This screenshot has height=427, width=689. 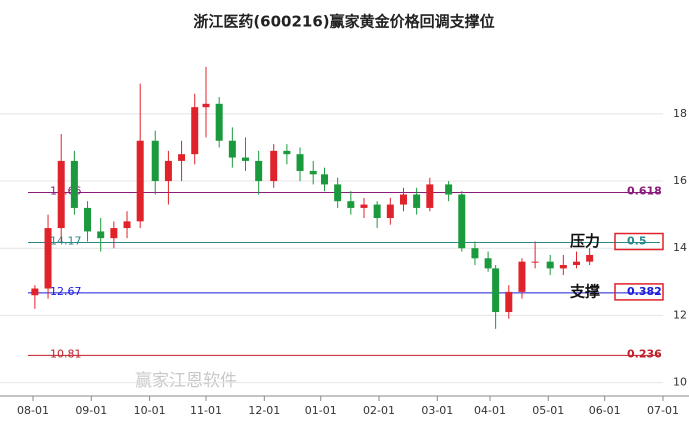 What do you see at coordinates (644, 190) in the screenshot?
I see `fib-ratio-label: 0.618` at bounding box center [644, 190].